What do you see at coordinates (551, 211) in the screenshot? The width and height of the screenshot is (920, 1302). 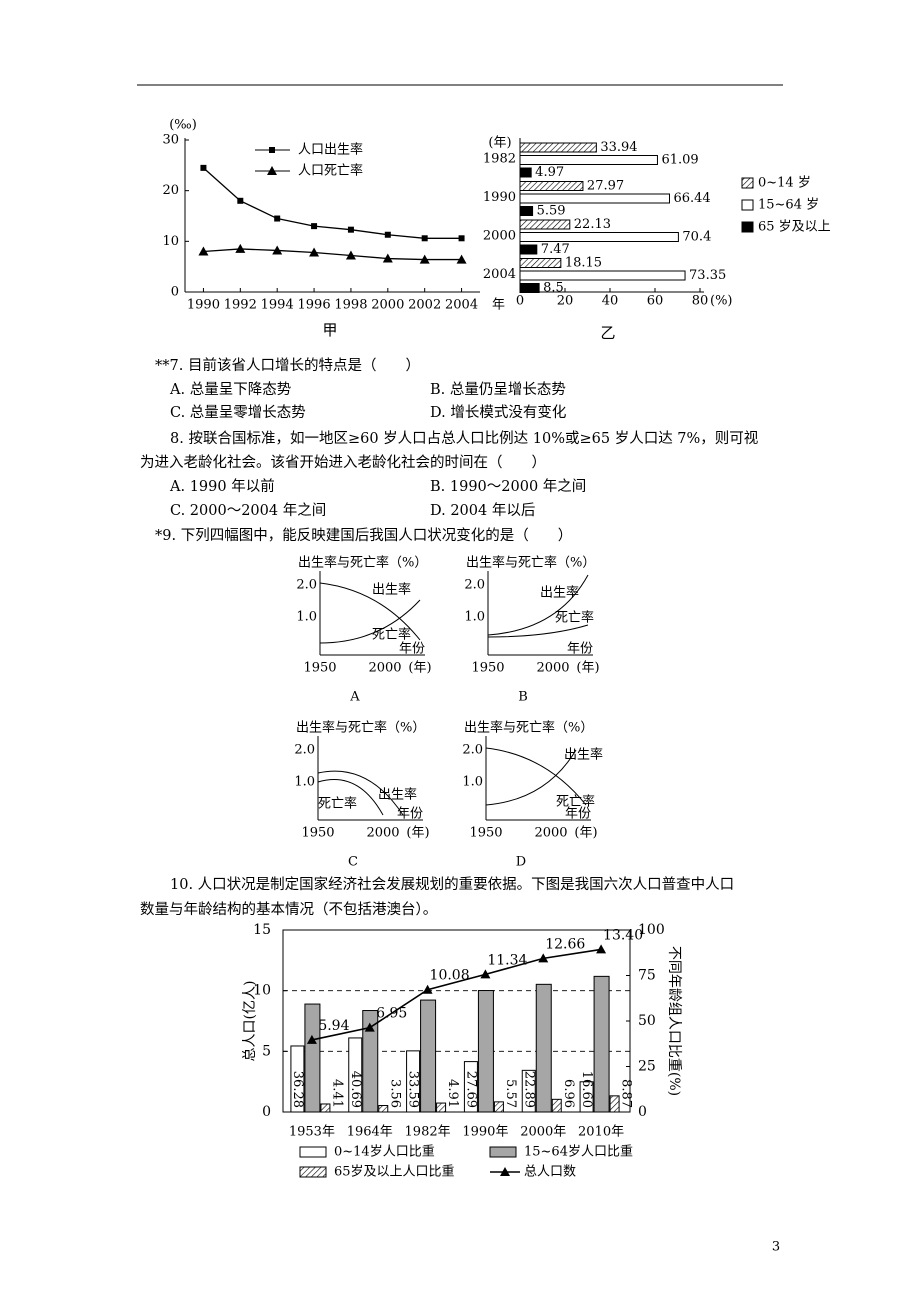 I see `value-label: 5.59` at bounding box center [551, 211].